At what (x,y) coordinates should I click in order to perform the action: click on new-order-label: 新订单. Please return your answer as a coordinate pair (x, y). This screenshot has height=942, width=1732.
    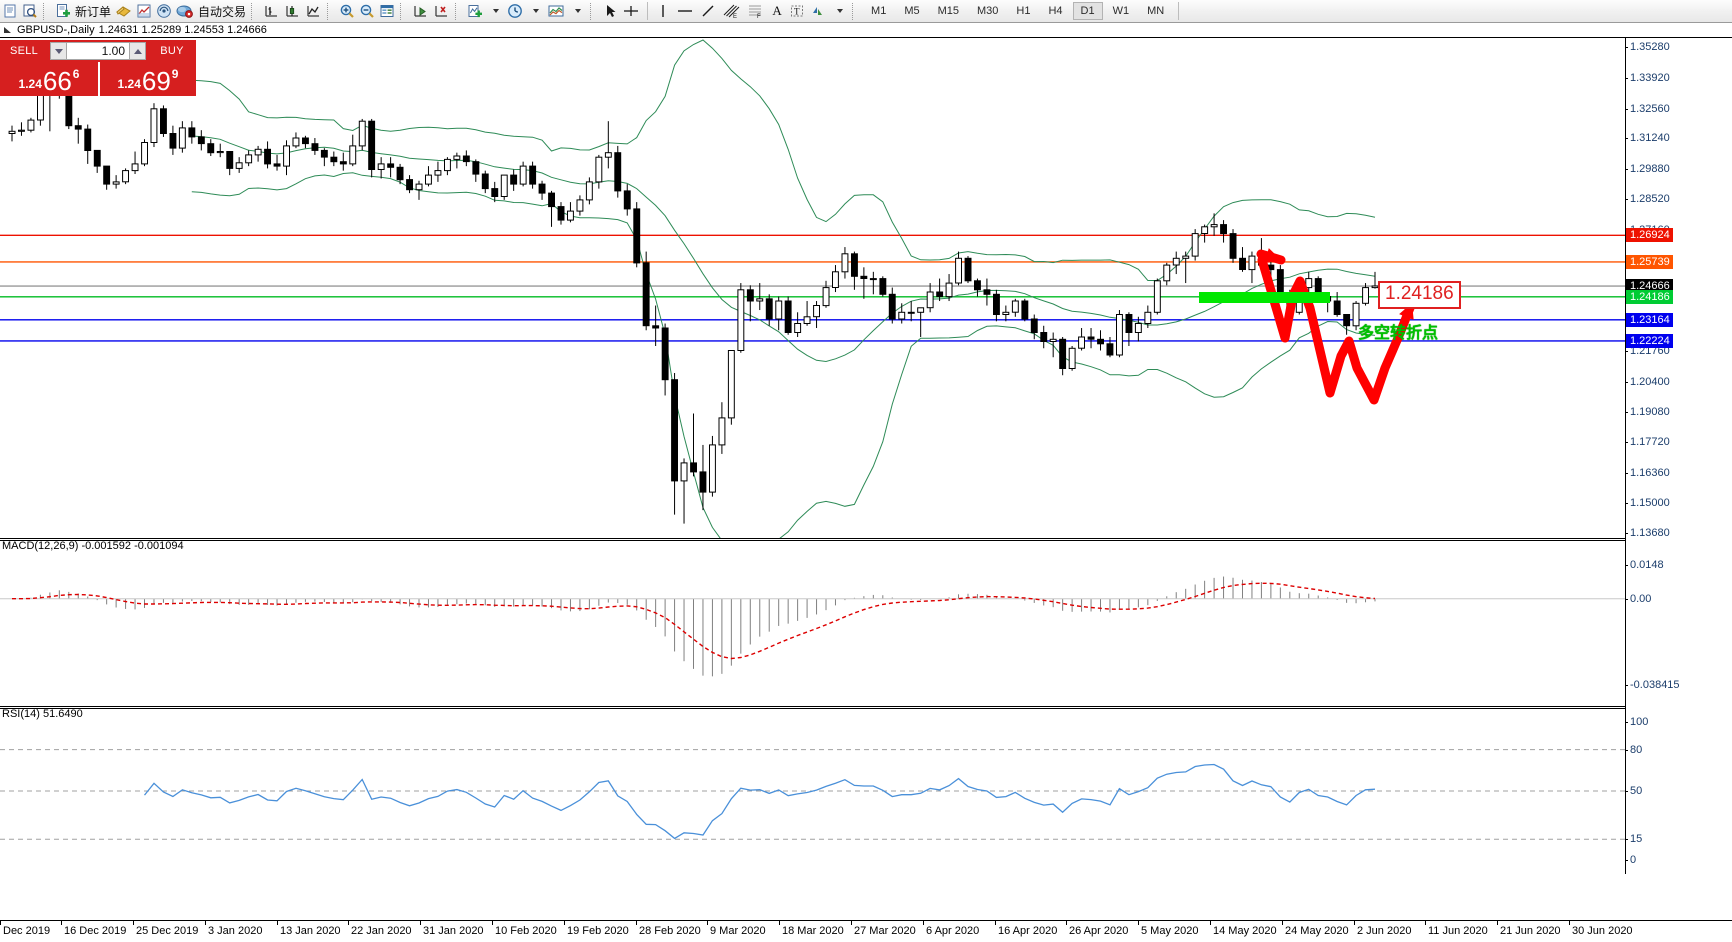
    Looking at the image, I should click on (93, 11).